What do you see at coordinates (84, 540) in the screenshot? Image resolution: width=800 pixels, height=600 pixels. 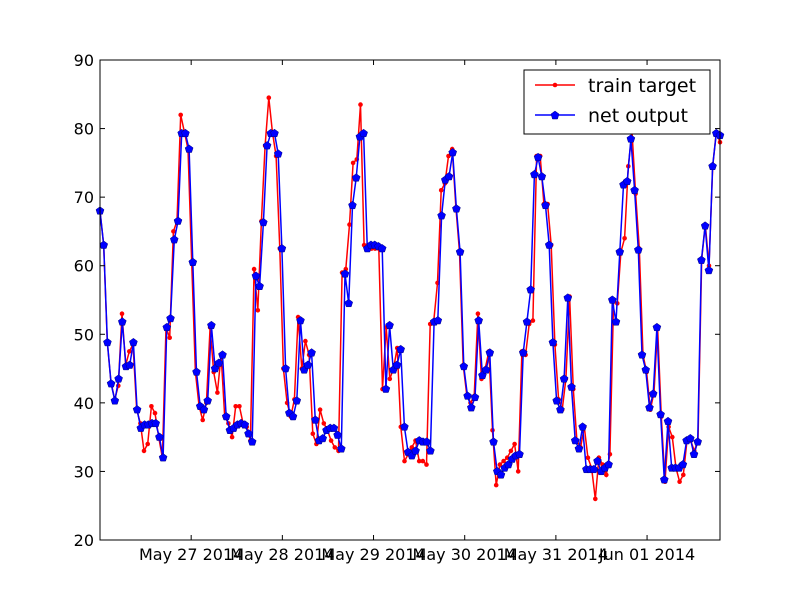 I see `y-tick-label: 20` at bounding box center [84, 540].